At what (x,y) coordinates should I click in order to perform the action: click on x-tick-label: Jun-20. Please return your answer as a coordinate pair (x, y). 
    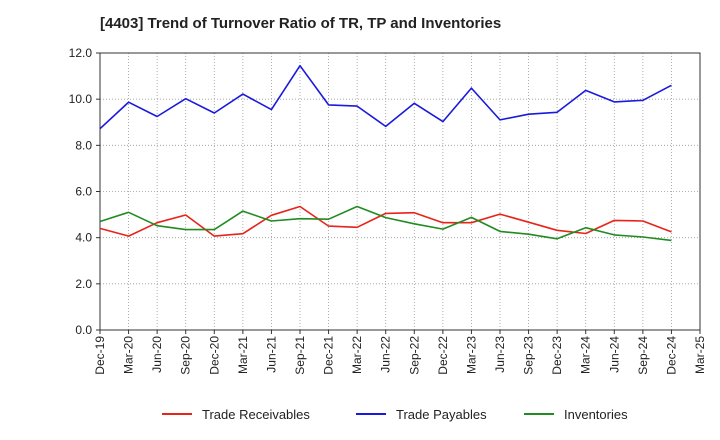
    Looking at the image, I should click on (157, 354).